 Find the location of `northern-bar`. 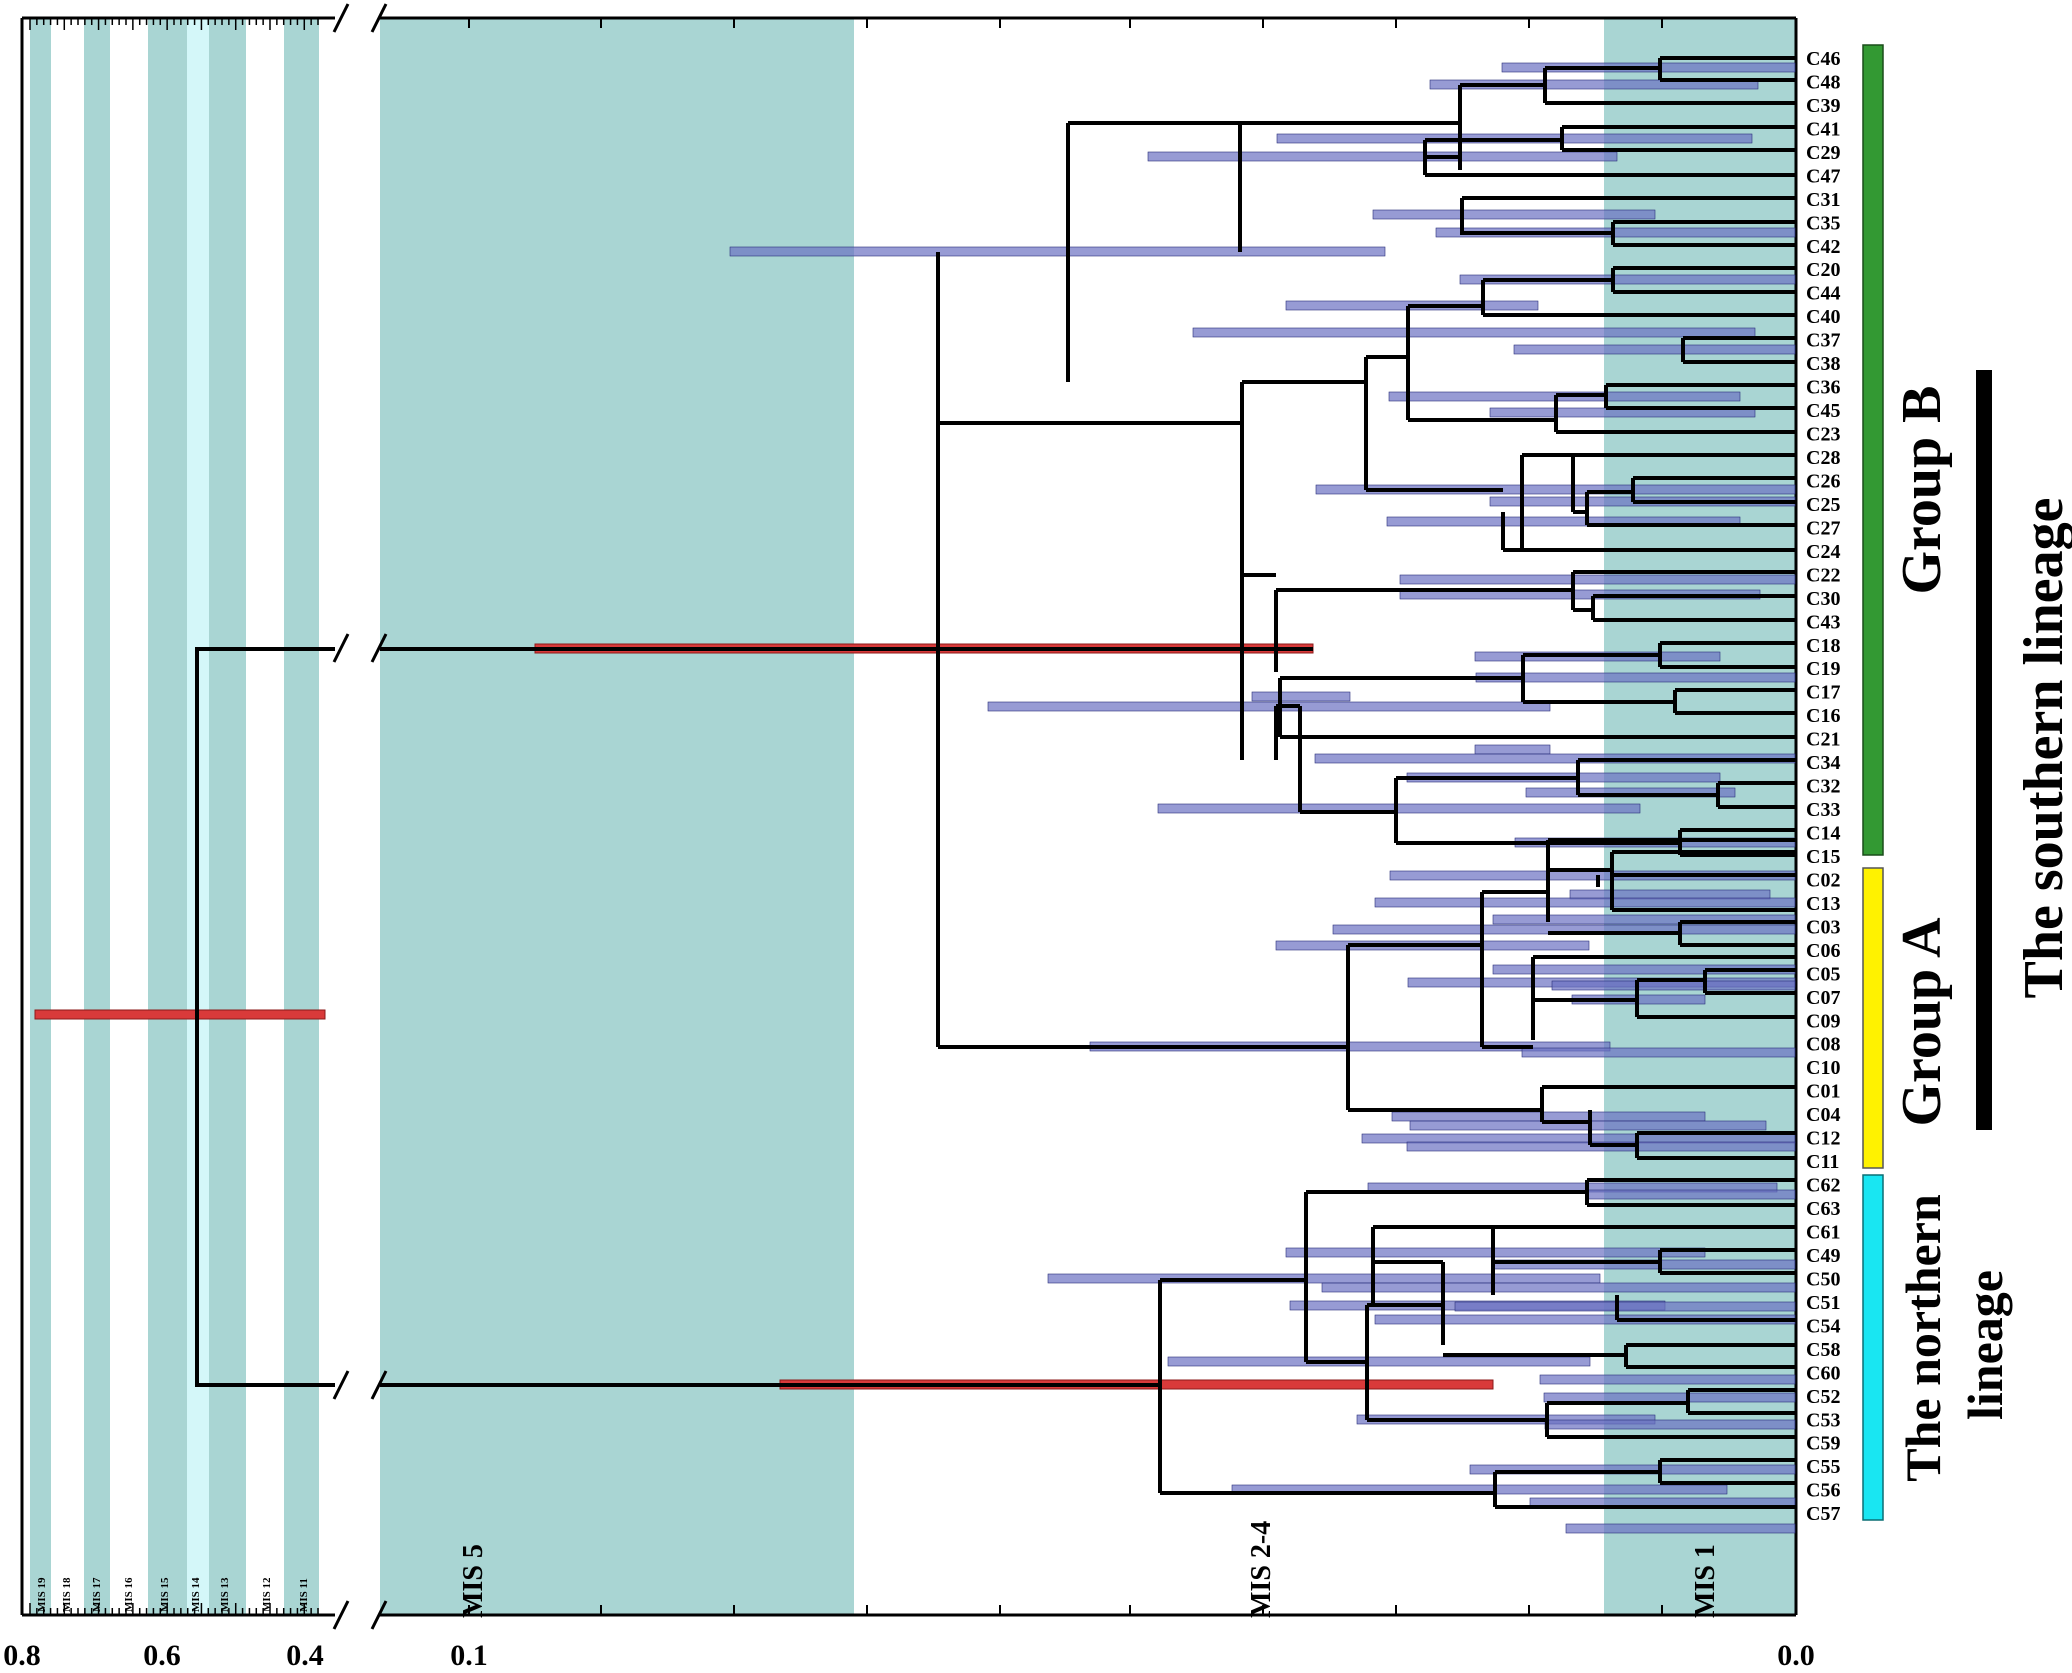

northern-bar is located at coordinates (1873, 1347).